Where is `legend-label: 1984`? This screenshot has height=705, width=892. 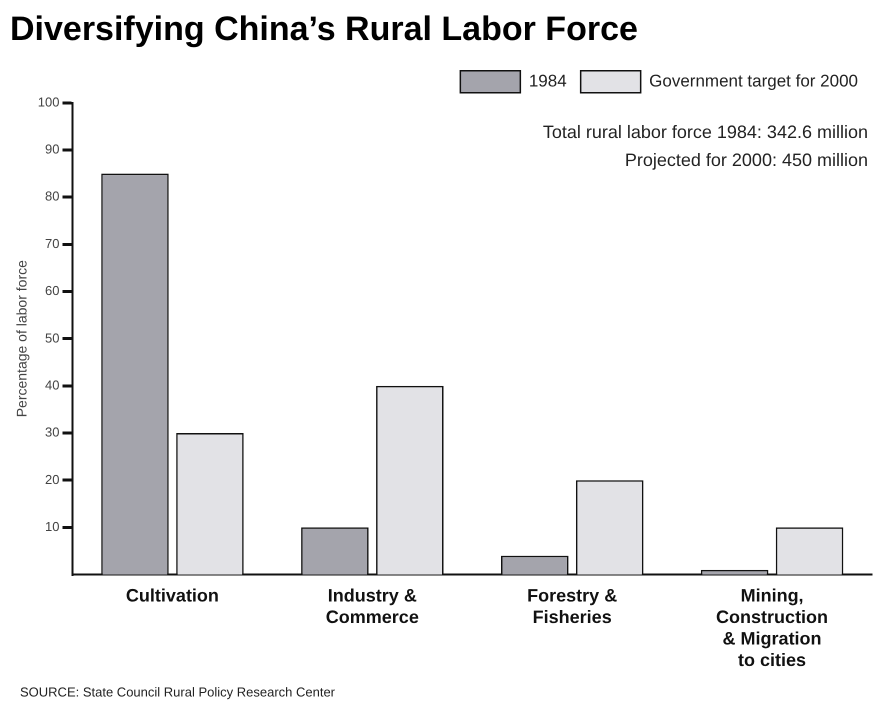
legend-label: 1984 is located at coordinates (547, 80).